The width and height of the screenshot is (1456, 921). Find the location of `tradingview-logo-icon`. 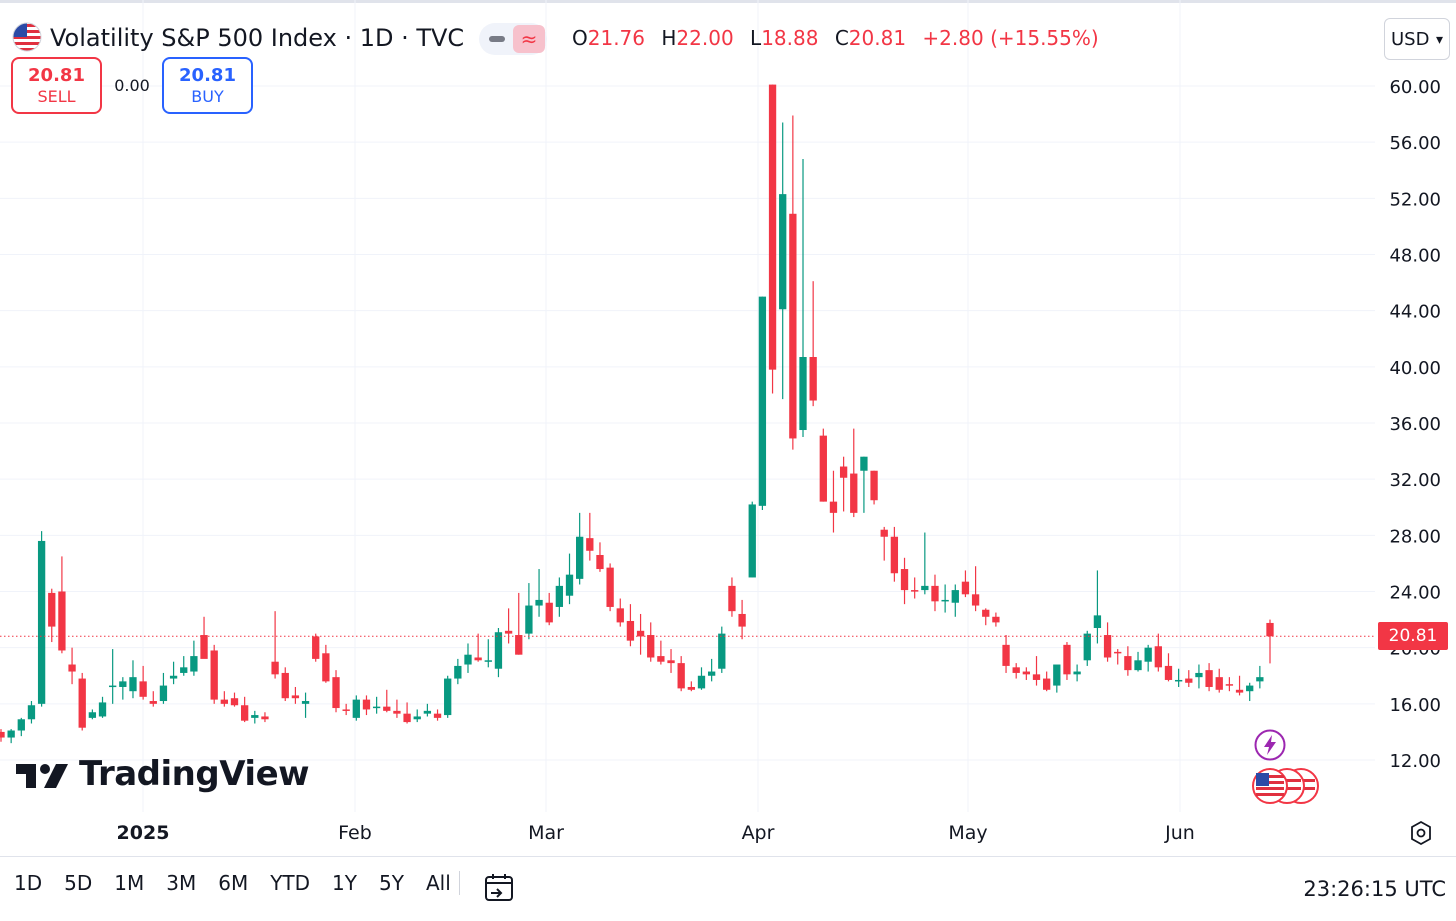

tradingview-logo-icon is located at coordinates (42, 776).